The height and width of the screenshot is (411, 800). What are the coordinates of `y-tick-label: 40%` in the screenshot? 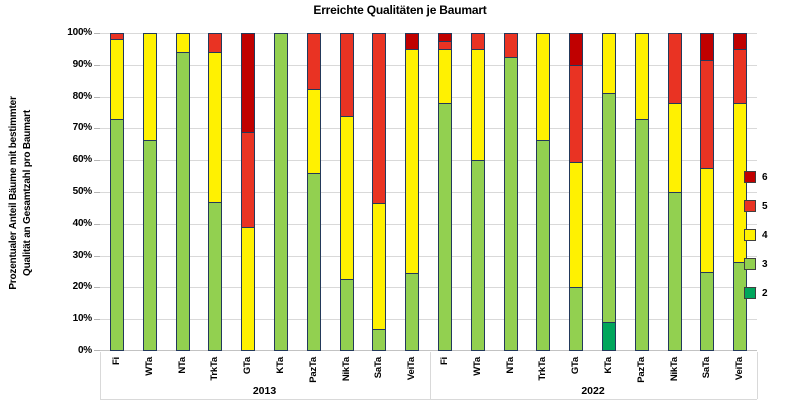 It's located at (82, 223).